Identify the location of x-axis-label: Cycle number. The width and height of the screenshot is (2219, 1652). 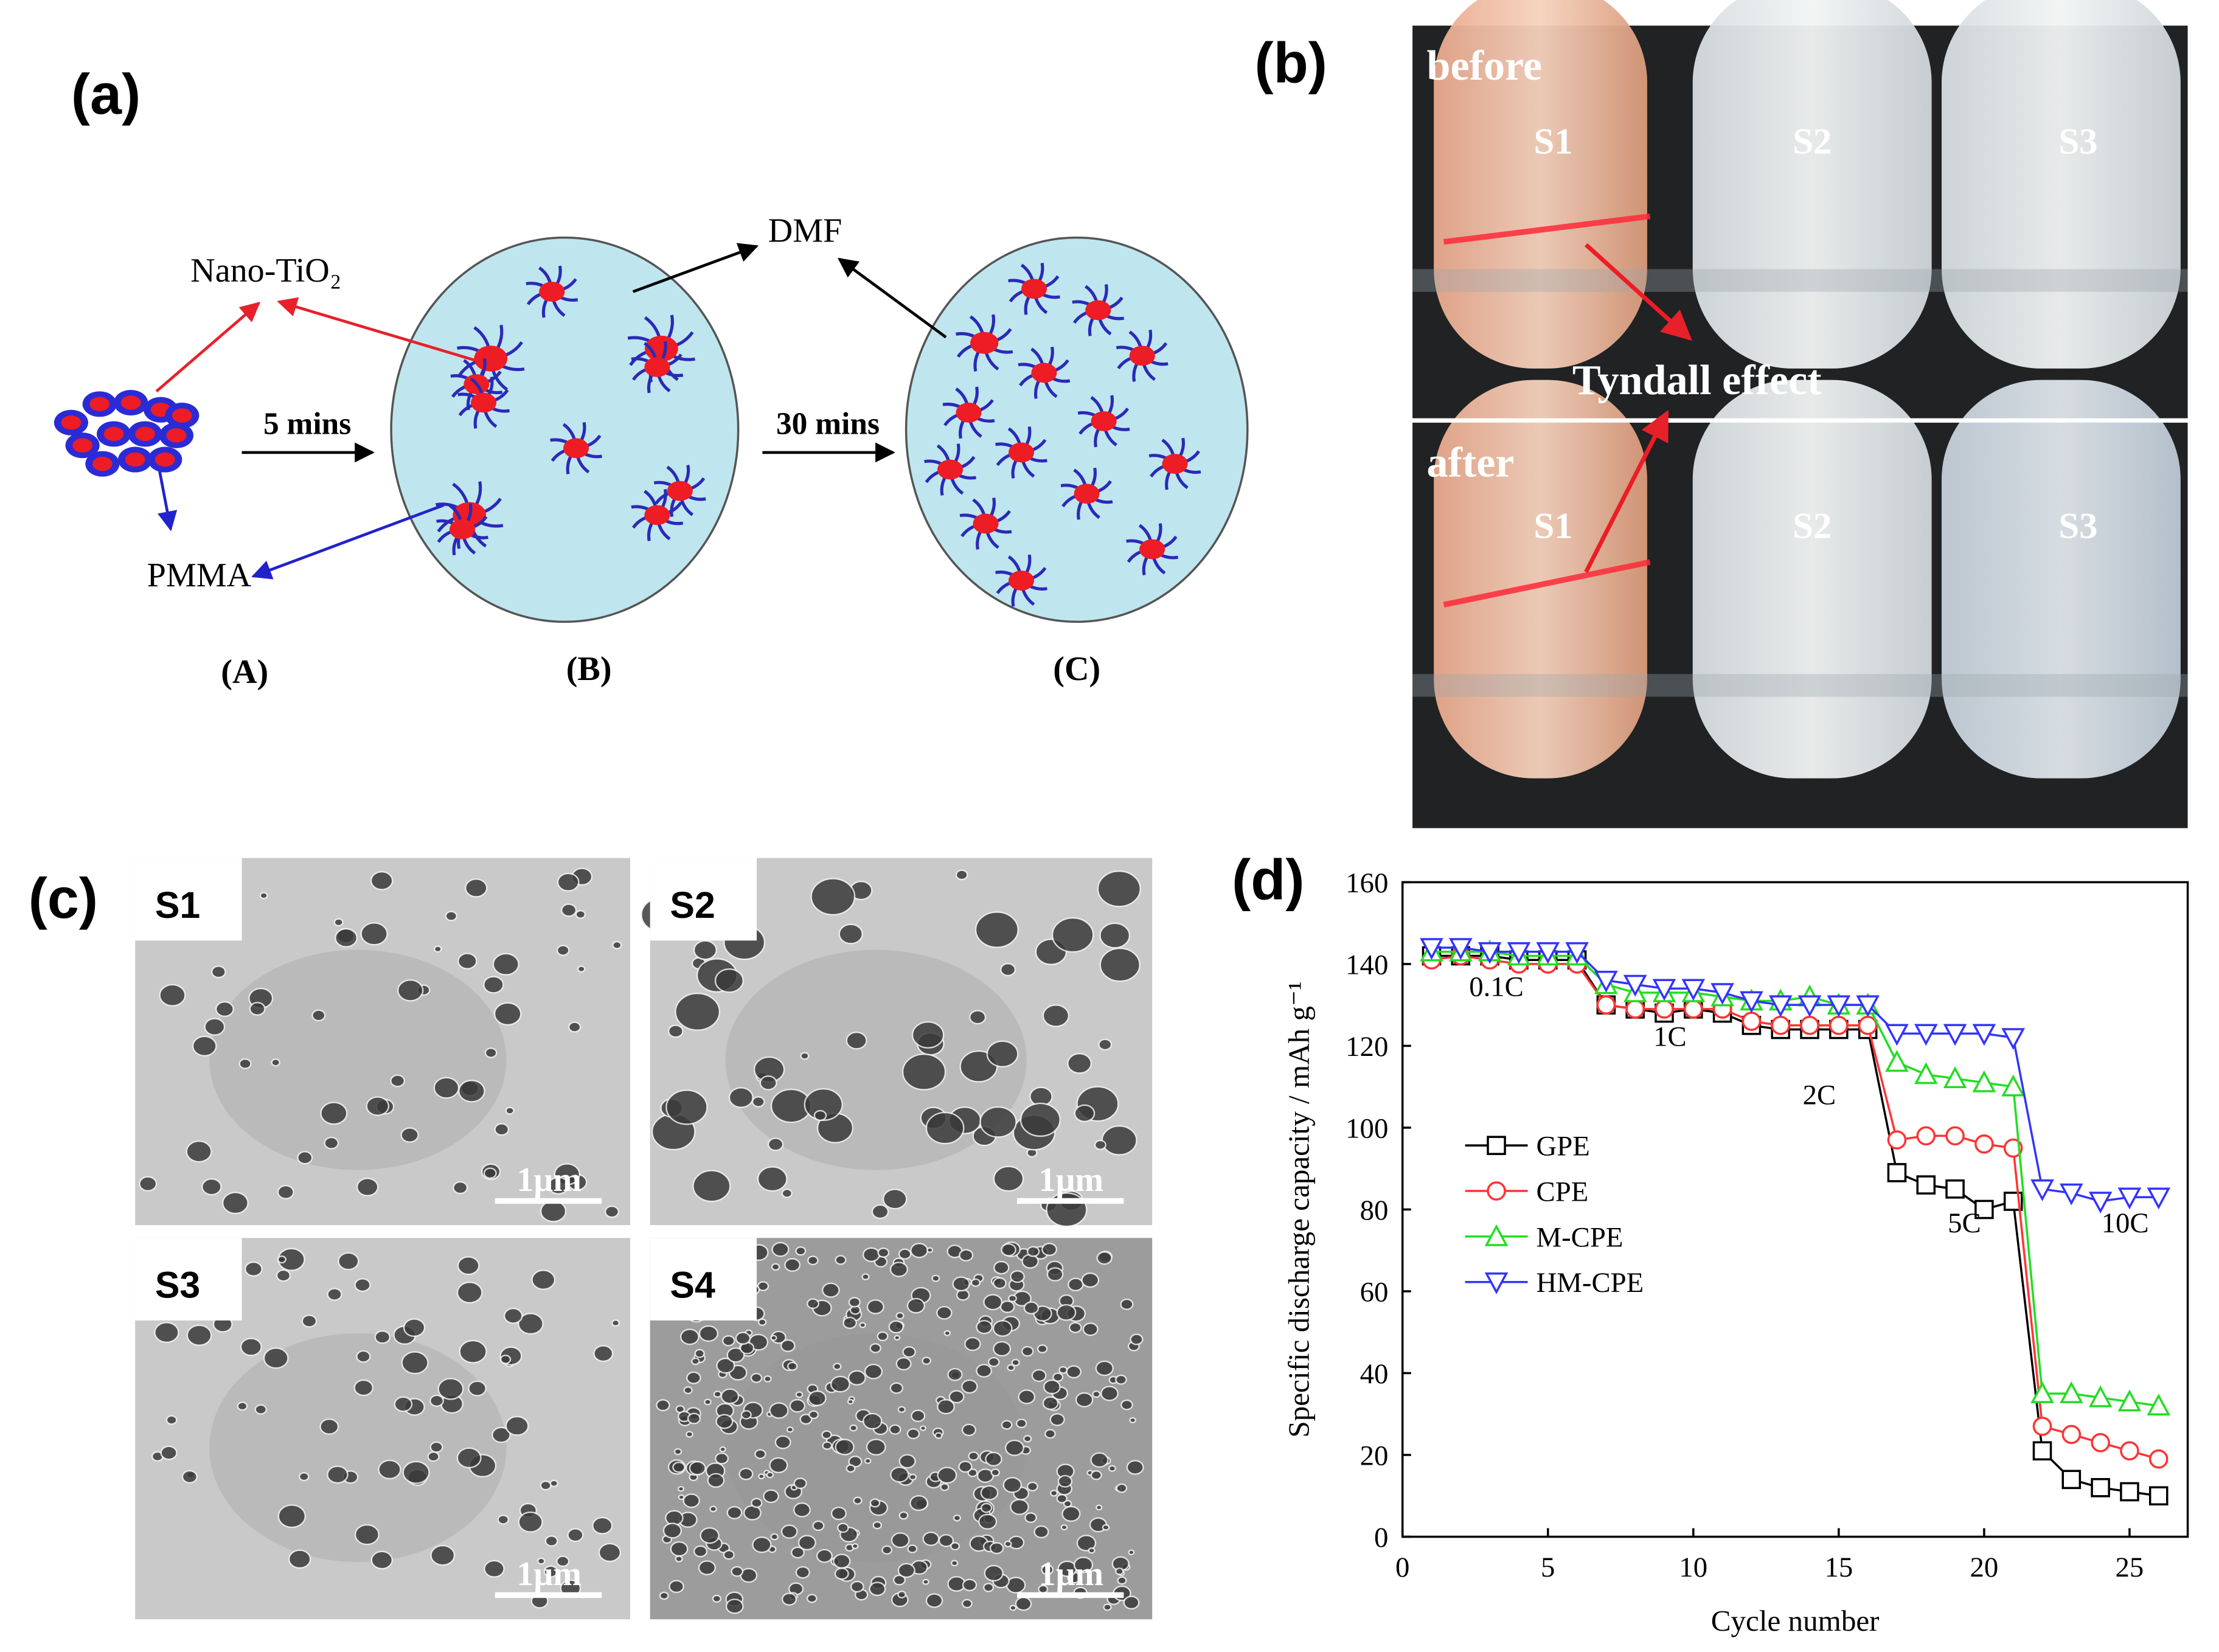
(1795, 1620).